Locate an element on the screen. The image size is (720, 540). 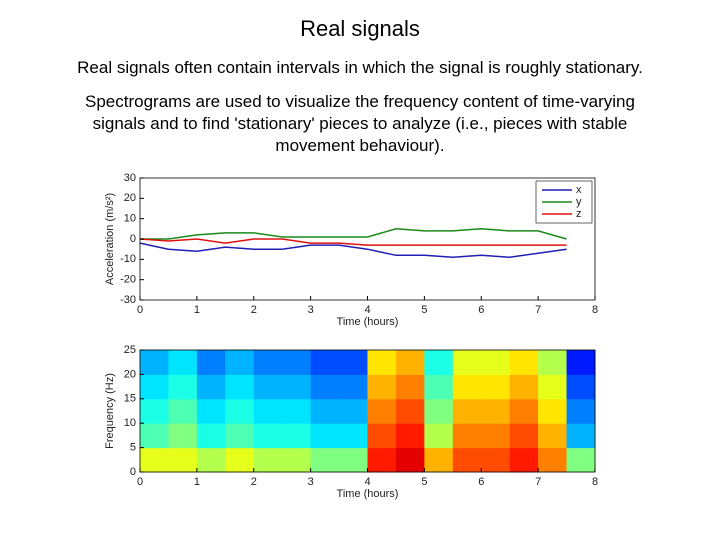
y-tick-label: -20 is located at coordinates (128, 280).